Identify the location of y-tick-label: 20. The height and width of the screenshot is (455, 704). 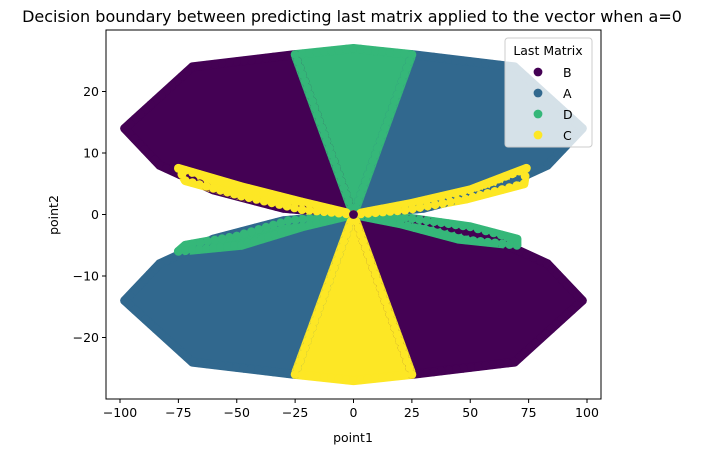
(91, 91).